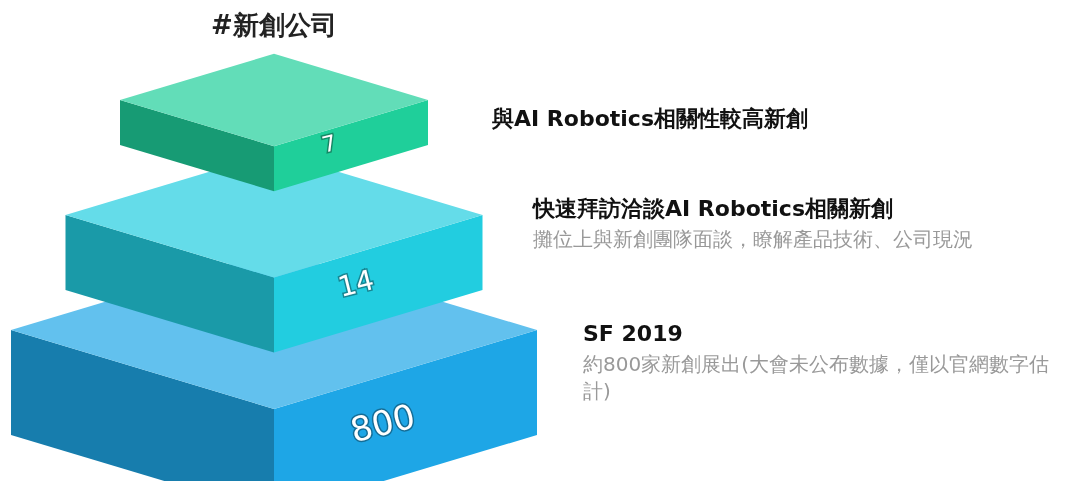 The image size is (1066, 481). Describe the element at coordinates (753, 239) in the screenshot. I see `text: 攤位上與新創團隊面談，瞭解產品技術、公司現況` at that location.